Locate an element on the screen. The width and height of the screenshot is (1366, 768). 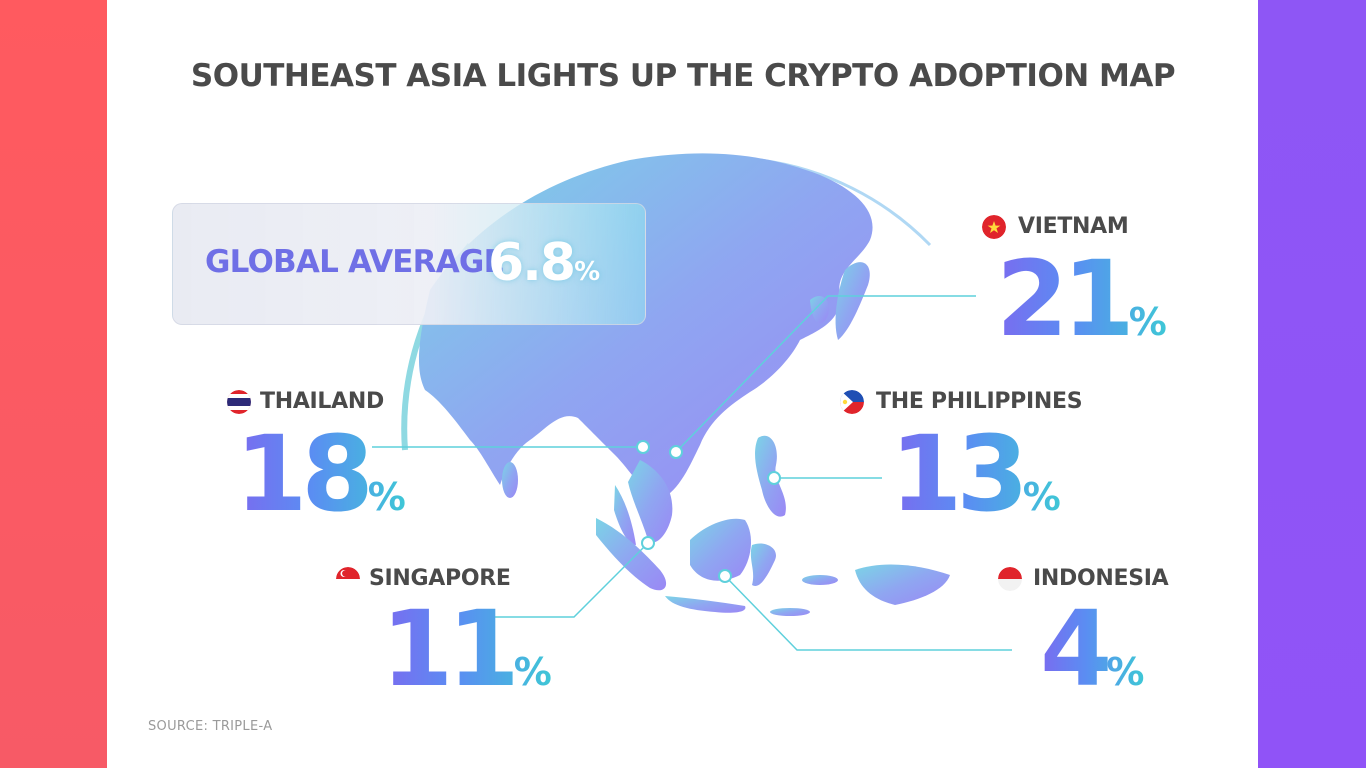
singapore-label: SINGAPORE is located at coordinates (440, 578).